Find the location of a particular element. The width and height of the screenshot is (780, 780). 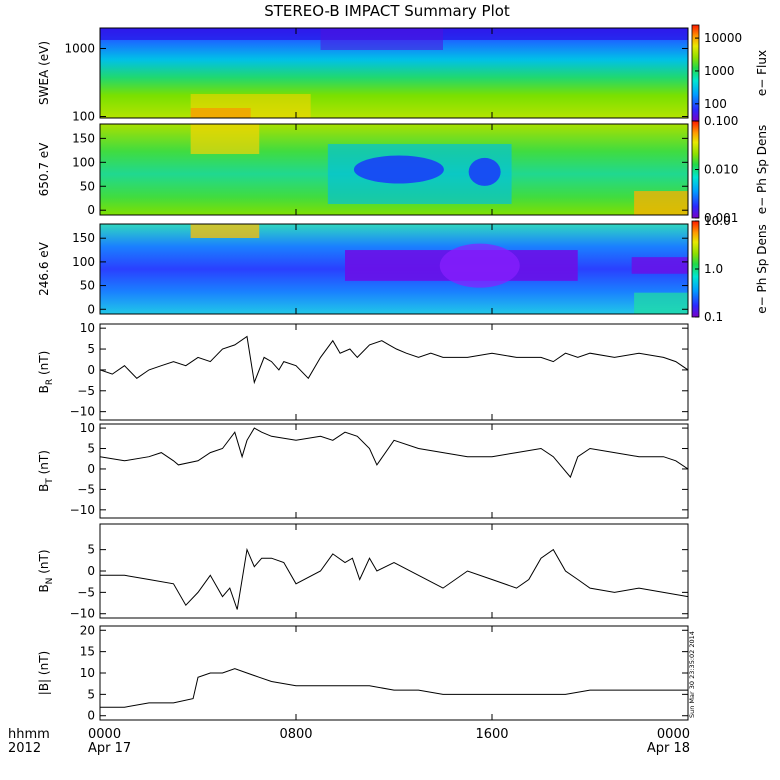

y-label-sub: R is located at coordinates (50, 382).